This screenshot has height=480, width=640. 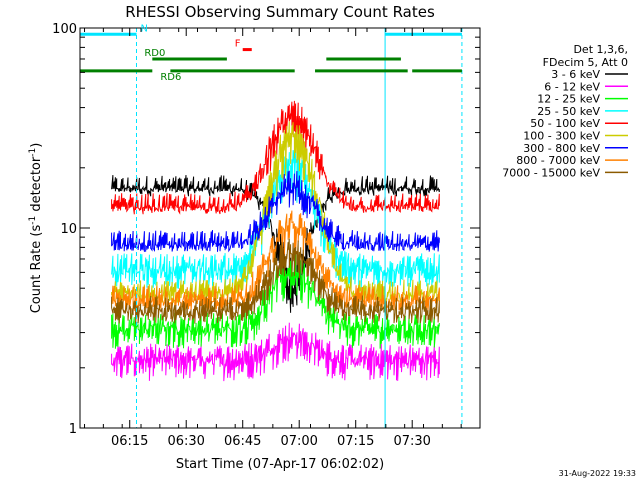 I want to click on y-tick-label-1: 1, so click(x=73, y=429).